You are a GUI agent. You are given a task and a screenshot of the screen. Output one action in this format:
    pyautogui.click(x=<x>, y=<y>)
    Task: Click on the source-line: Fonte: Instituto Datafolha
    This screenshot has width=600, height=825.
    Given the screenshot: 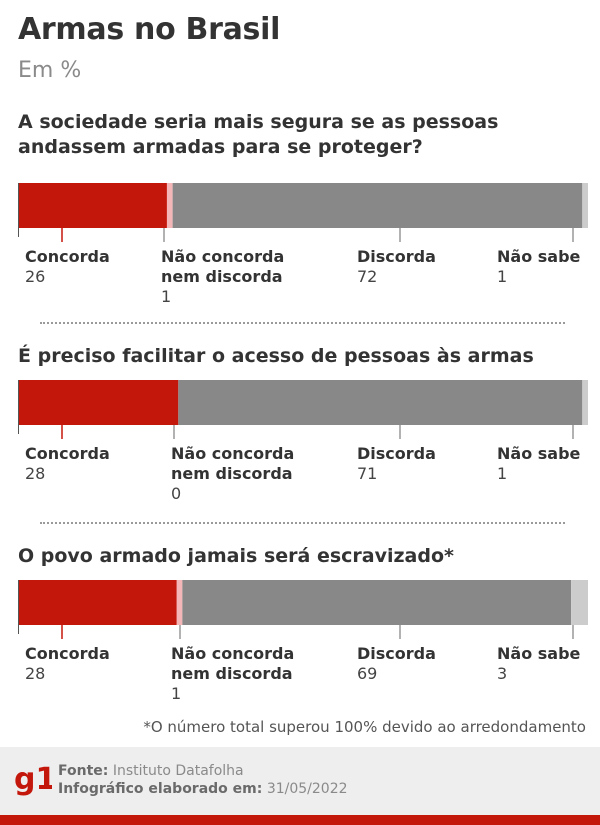 What is the action you would take?
    pyautogui.click(x=151, y=771)
    